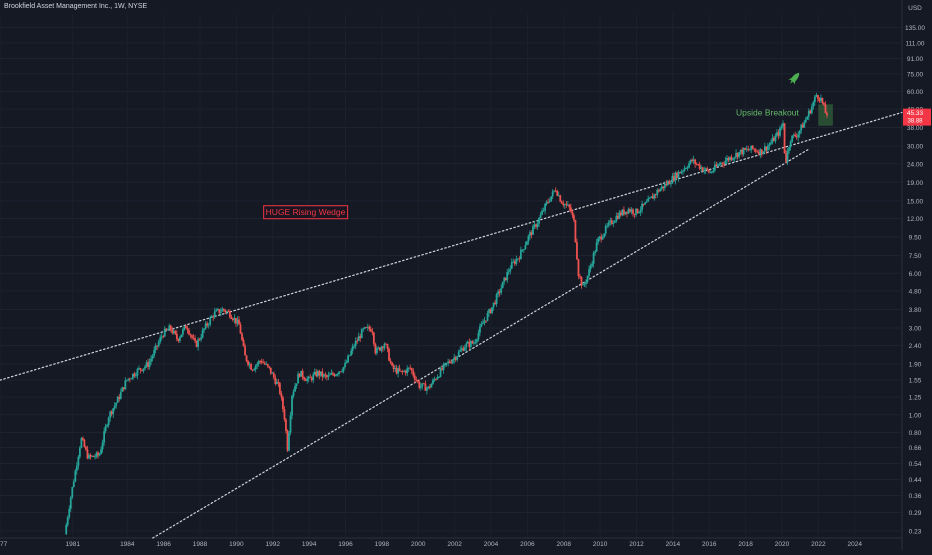 Image resolution: width=932 pixels, height=555 pixels. Describe the element at coordinates (794, 78) in the screenshot. I see `rocket-icon` at that location.